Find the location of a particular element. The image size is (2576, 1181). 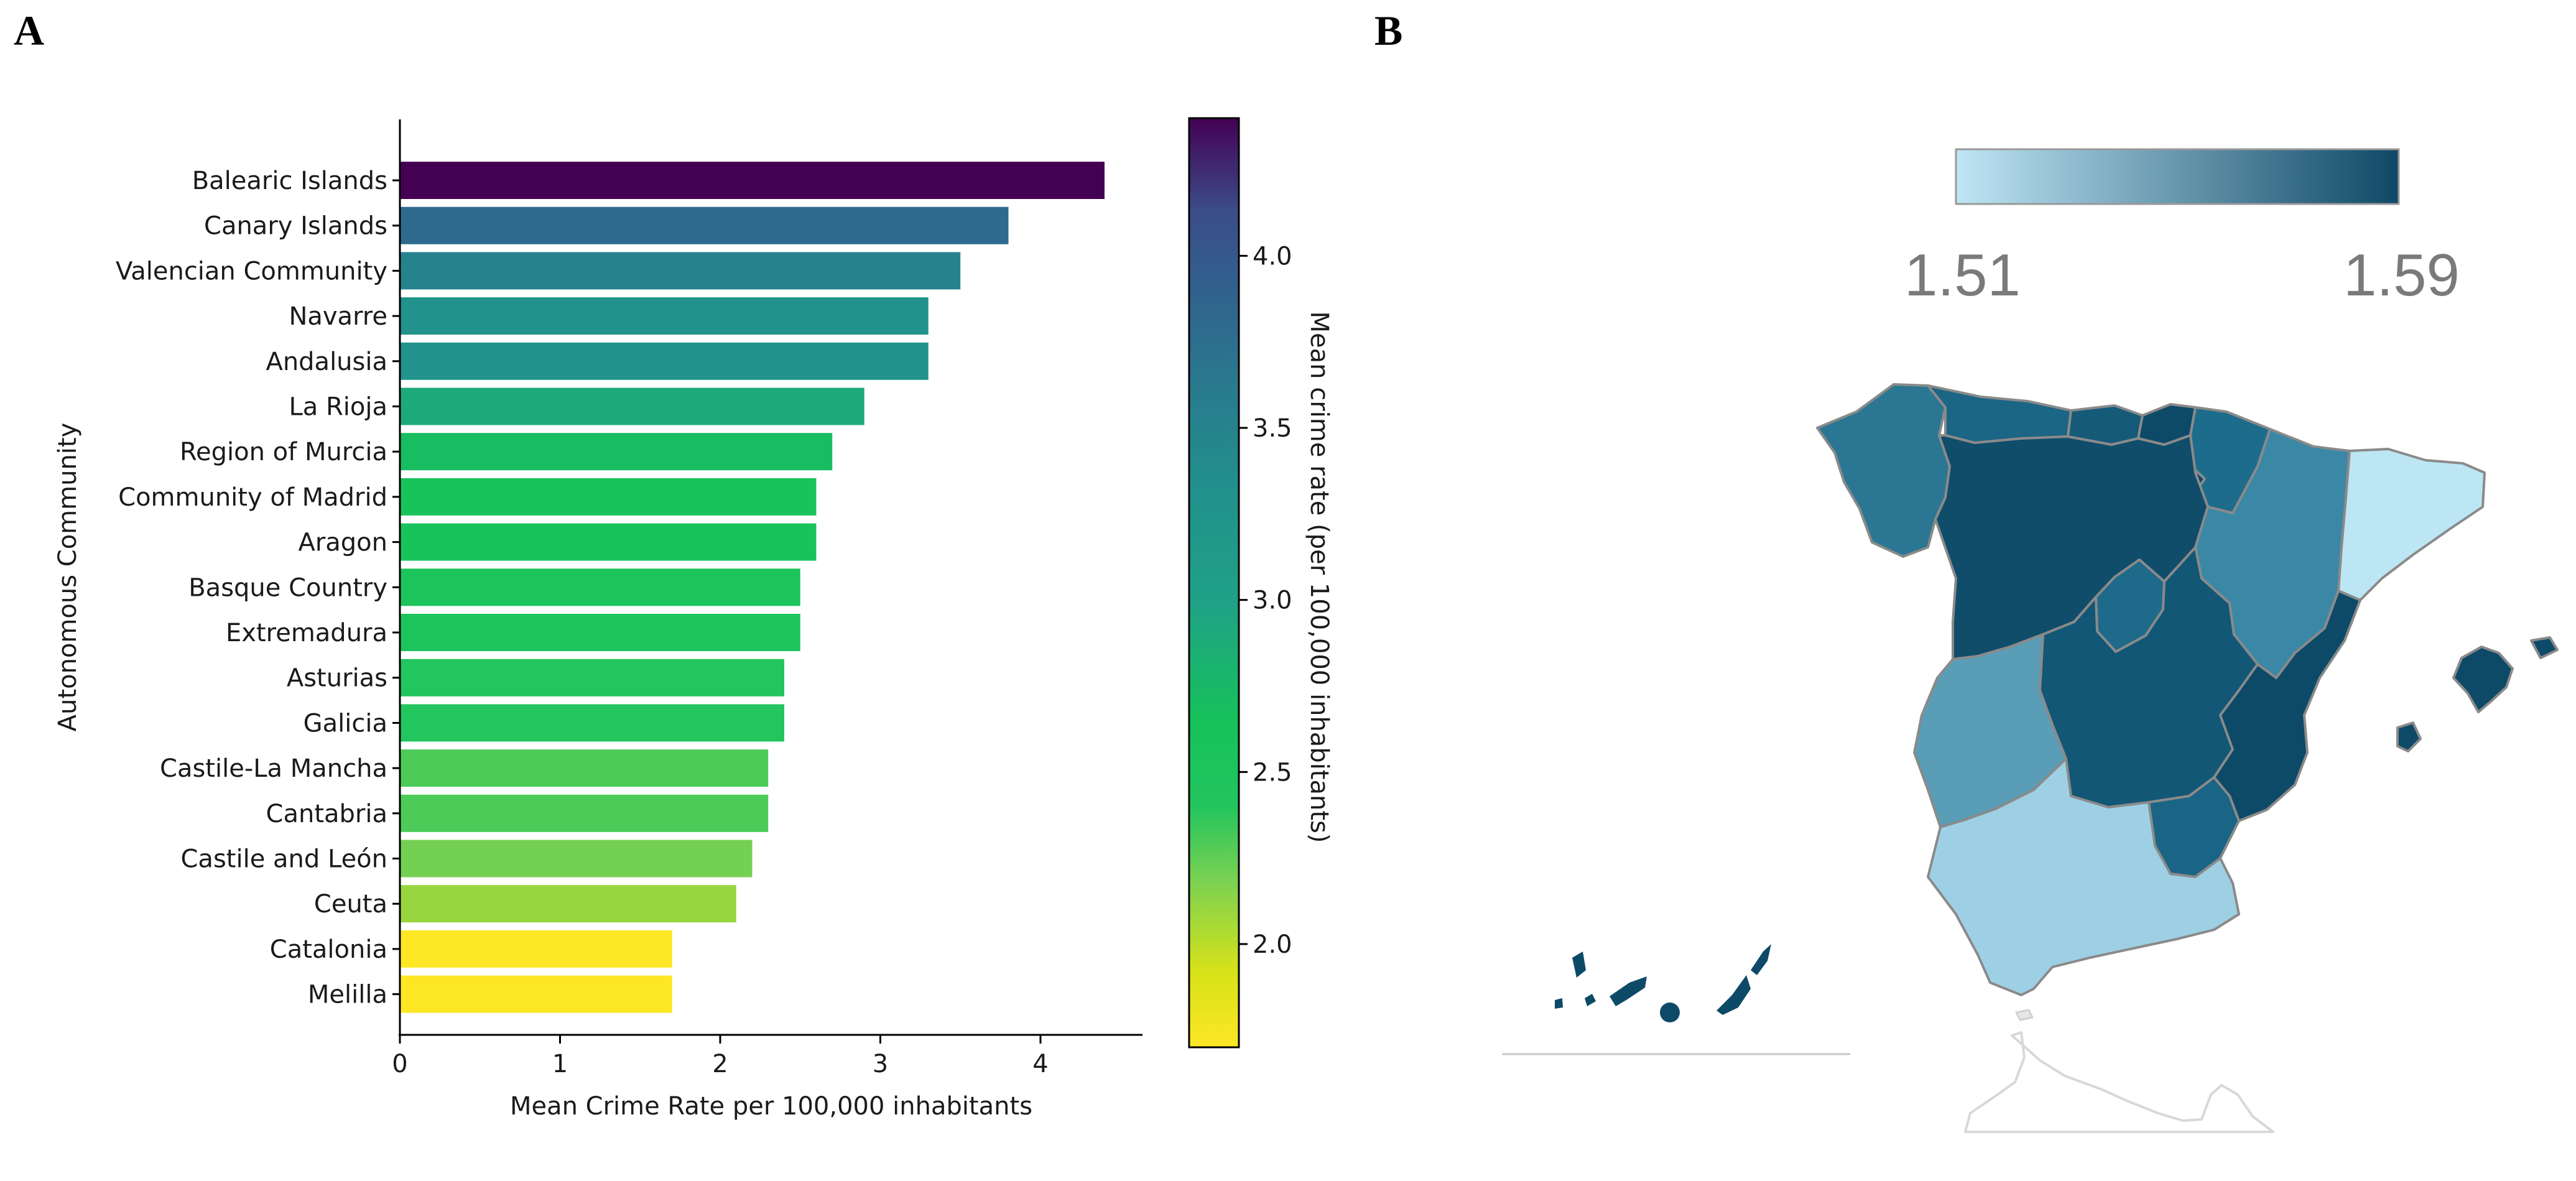

colorbar-tick-label-0: 2.0 is located at coordinates (1273, 945).